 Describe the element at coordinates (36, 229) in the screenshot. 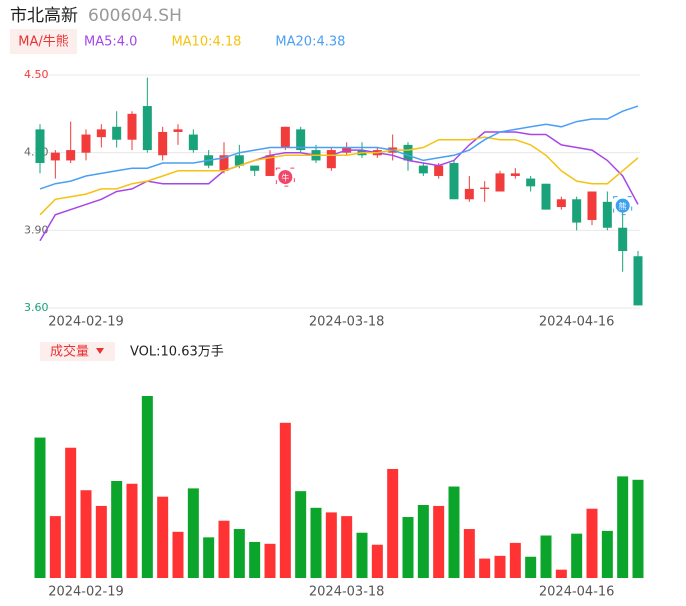

I see `y-tick-label: 3.90` at that location.